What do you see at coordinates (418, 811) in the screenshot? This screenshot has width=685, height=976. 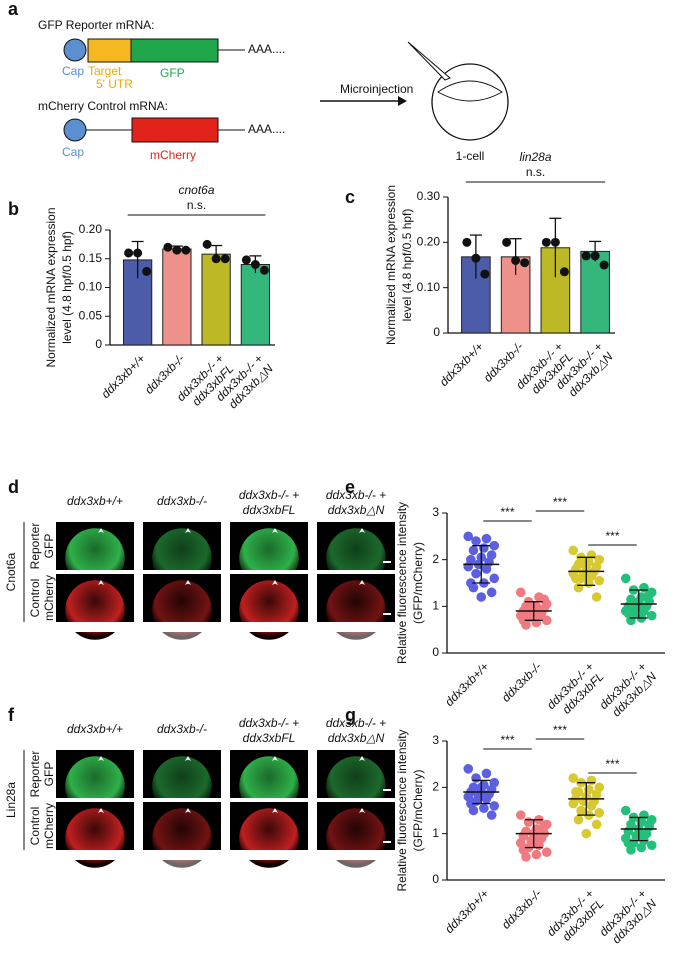 I see `y-axis-label: (GFP/mCherry)` at bounding box center [418, 811].